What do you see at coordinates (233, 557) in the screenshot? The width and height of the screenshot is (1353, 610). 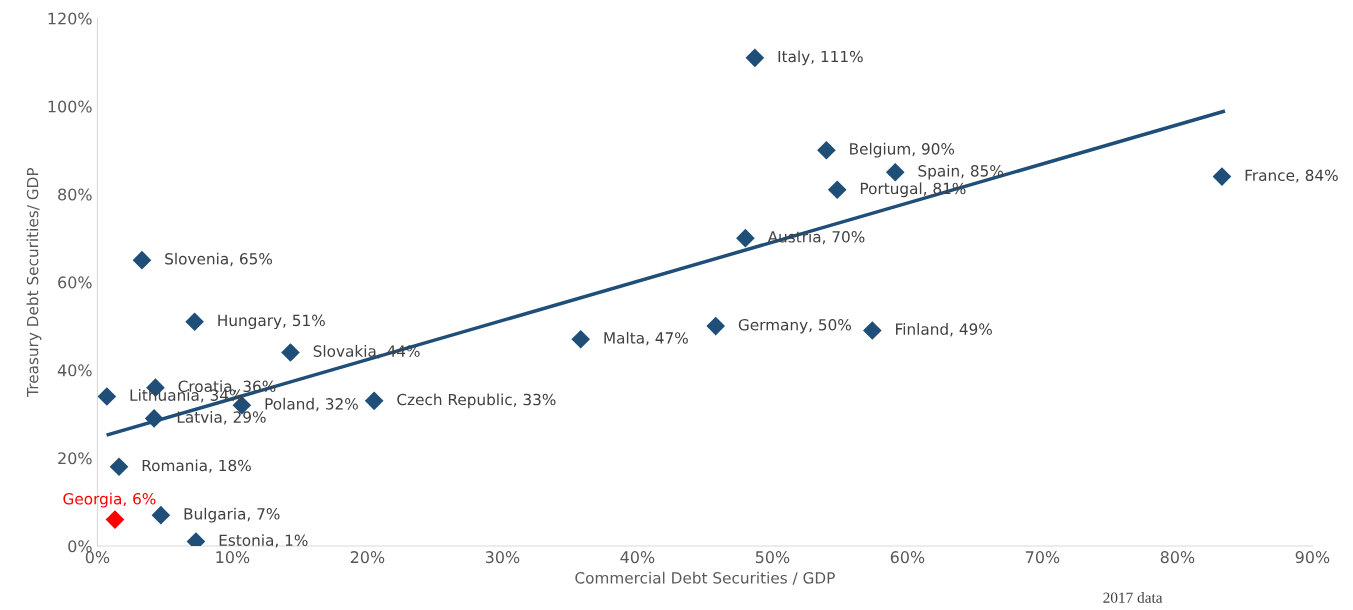 I see `x-tick-label: 10%` at bounding box center [233, 557].